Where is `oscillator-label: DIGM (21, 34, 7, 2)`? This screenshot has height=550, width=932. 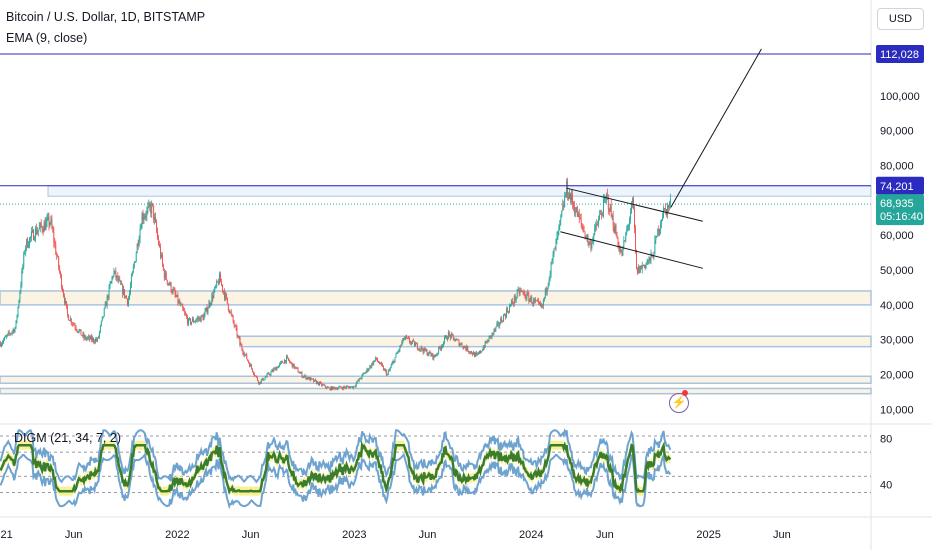 oscillator-label: DIGM (21, 34, 7, 2) is located at coordinates (67, 438).